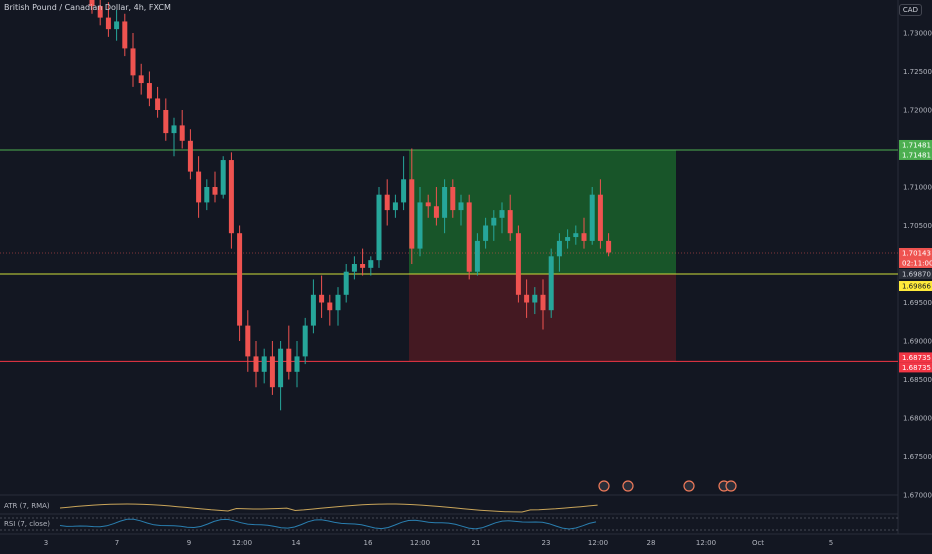  I want to click on take-profit-tag: 1.71481, so click(916, 145).